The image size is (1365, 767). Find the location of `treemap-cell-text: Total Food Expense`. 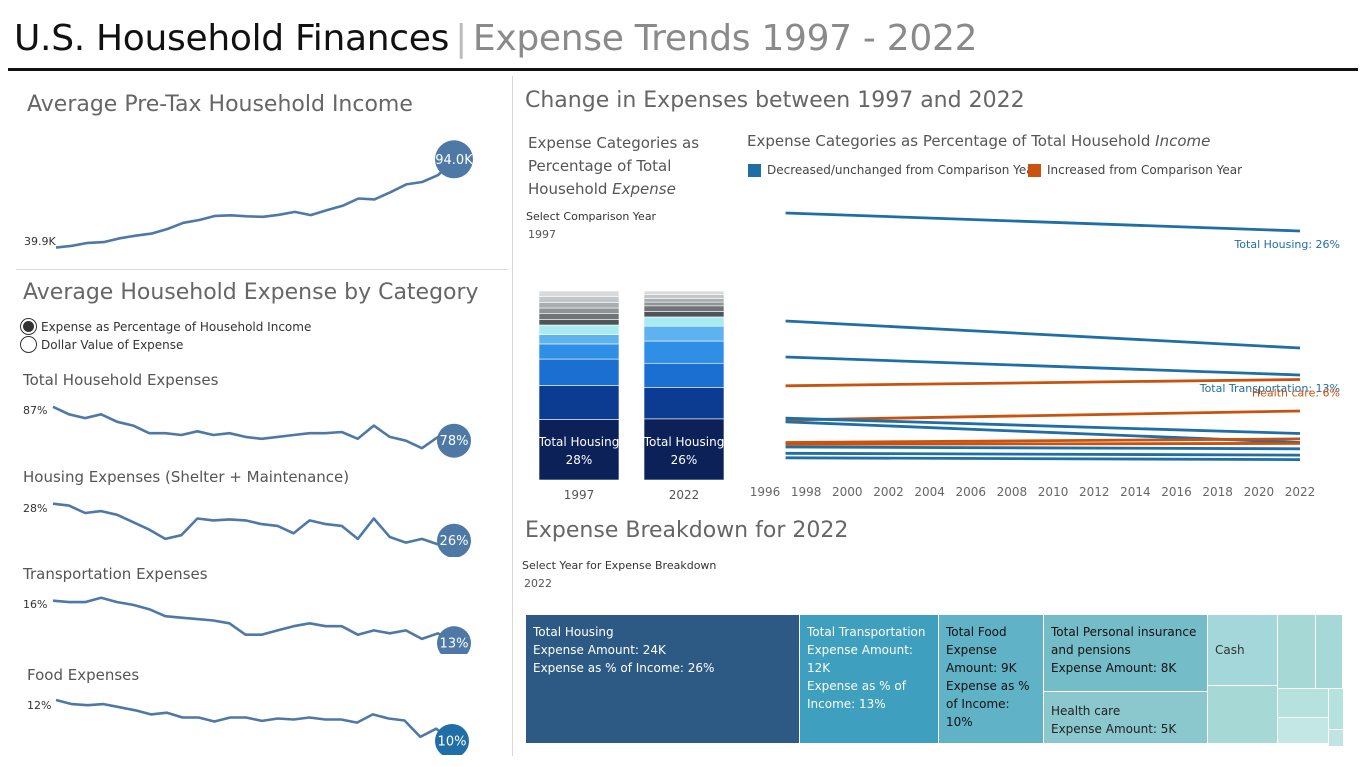

treemap-cell-text: Total Food Expense is located at coordinates (976, 641).